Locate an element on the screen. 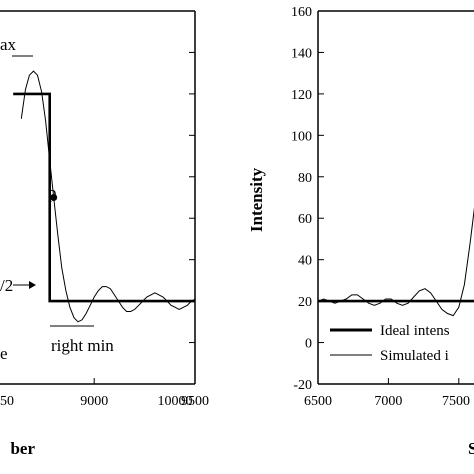 The width and height of the screenshot is (474, 474). right-y-tick-label: 140 is located at coordinates (301, 53).